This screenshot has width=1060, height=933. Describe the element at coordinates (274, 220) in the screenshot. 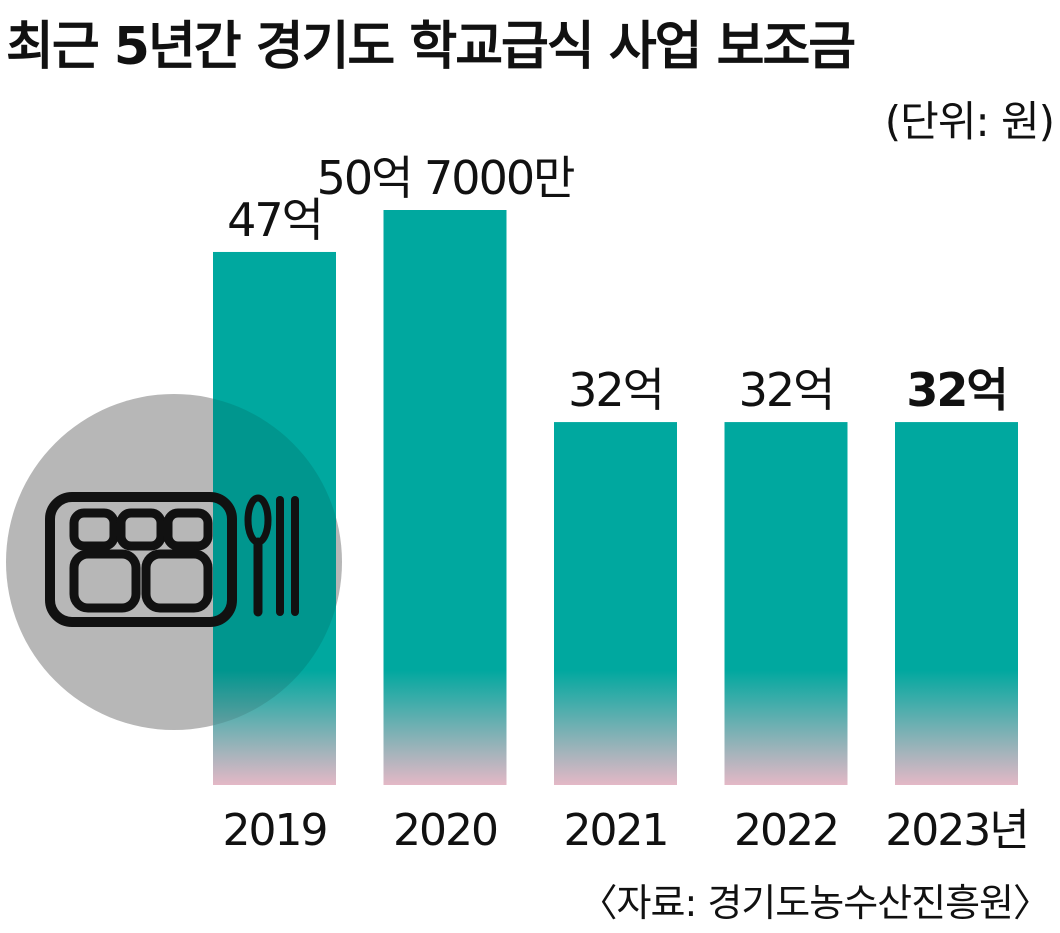

I see `data-label-2019: 47억` at that location.